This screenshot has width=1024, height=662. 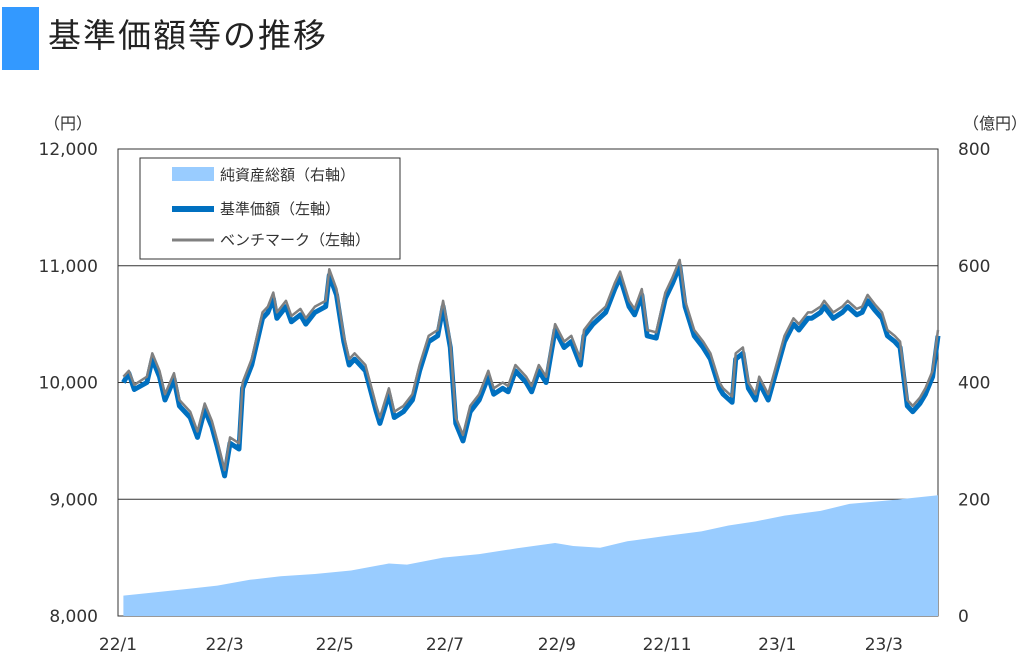 I want to click on y-right-tick-label: 400, so click(x=974, y=384).